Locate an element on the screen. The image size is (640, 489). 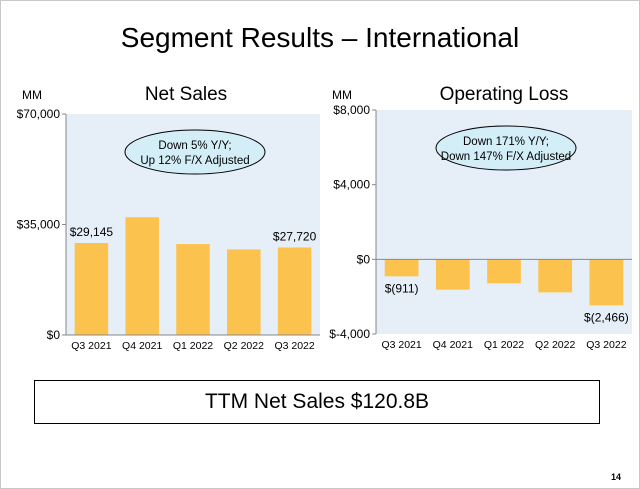
net-sales-data-label: $27,720 is located at coordinates (295, 236).